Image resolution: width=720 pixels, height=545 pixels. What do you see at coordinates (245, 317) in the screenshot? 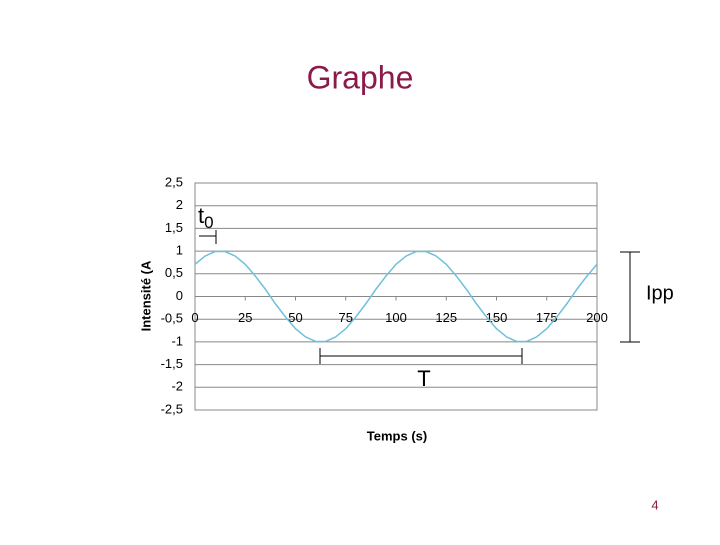
I see `x-tick-label: 25` at bounding box center [245, 317].